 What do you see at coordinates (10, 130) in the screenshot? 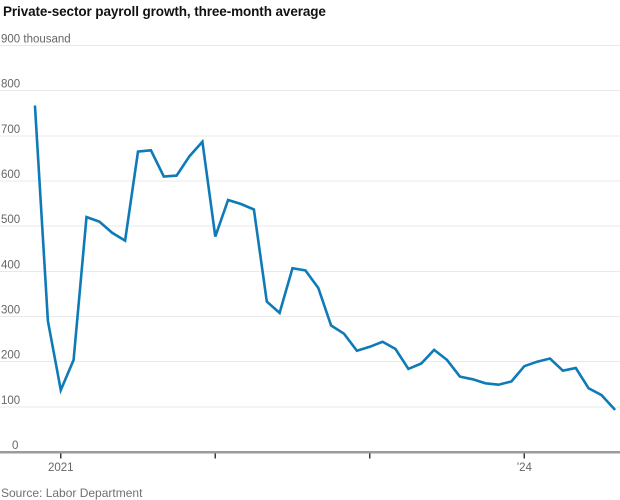
I see `y-axis-label: 700` at bounding box center [10, 130].